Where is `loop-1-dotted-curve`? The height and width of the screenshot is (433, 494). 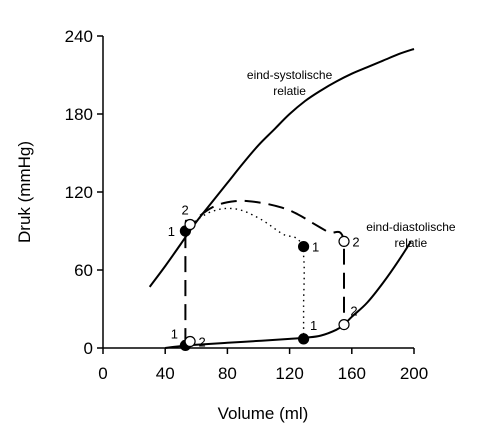 loop-1-dotted-curve is located at coordinates (247, 272).